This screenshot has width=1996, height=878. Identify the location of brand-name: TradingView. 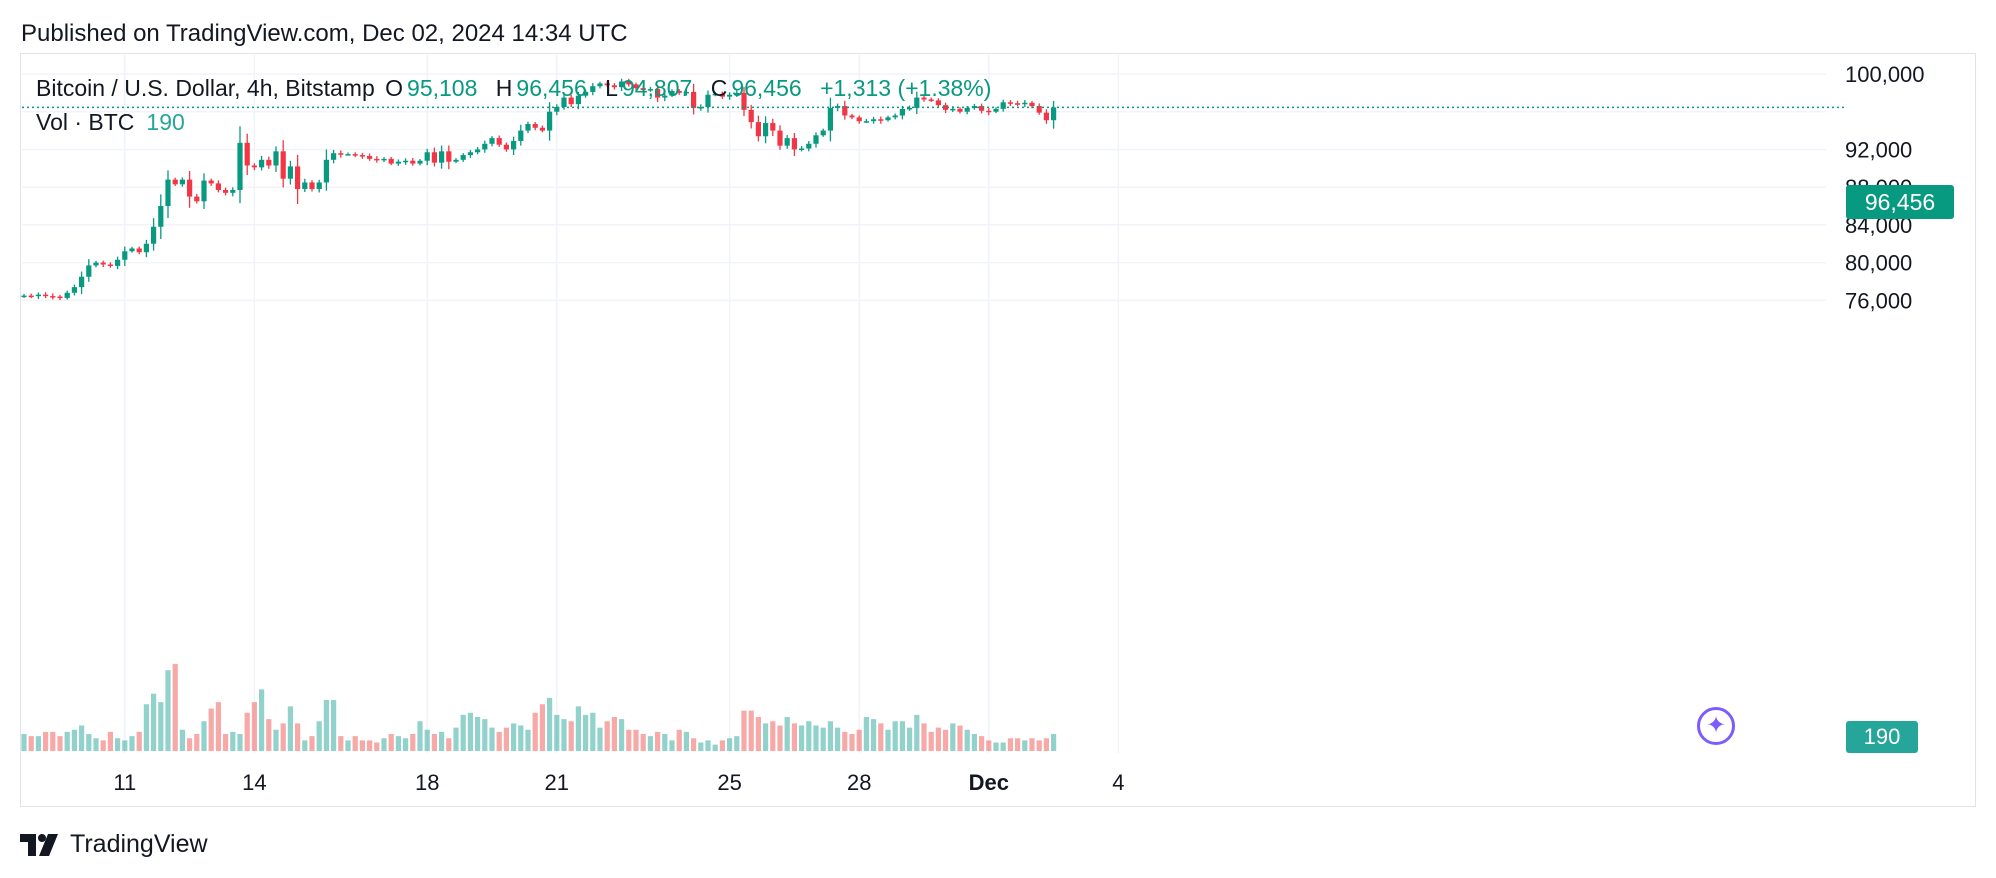
(139, 844).